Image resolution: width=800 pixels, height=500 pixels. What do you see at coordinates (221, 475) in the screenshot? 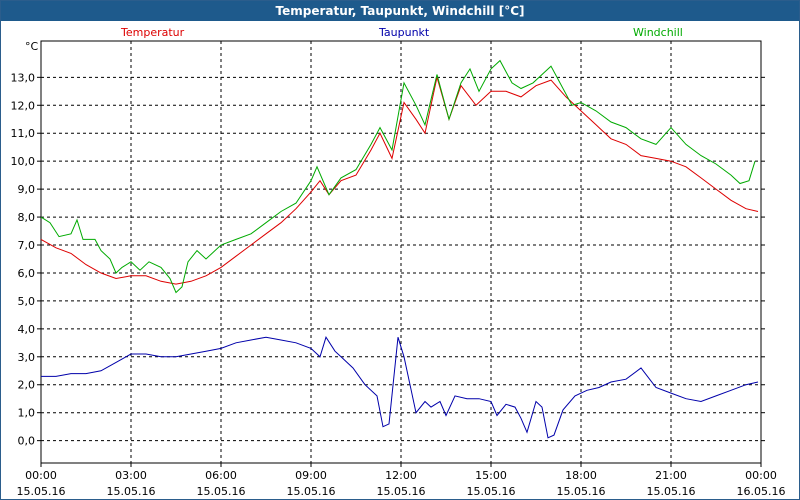
I see `x-tick-time-label: 06:00` at bounding box center [221, 475].